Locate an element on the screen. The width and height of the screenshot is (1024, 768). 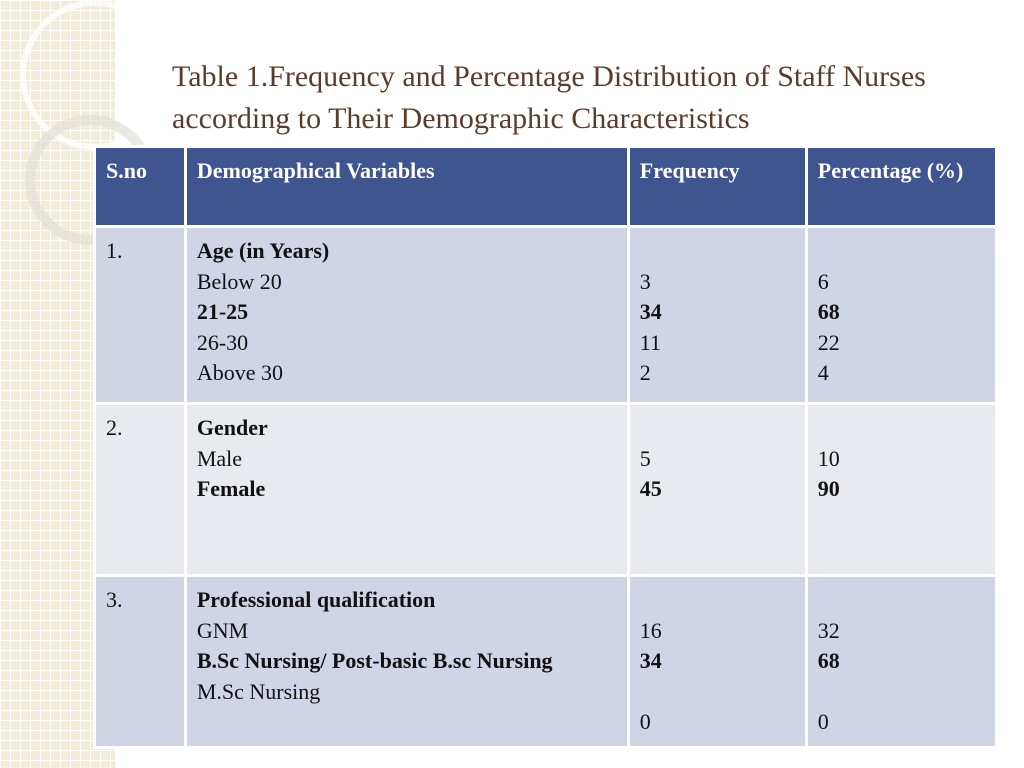
percentage-value: 10 is located at coordinates (828, 458).